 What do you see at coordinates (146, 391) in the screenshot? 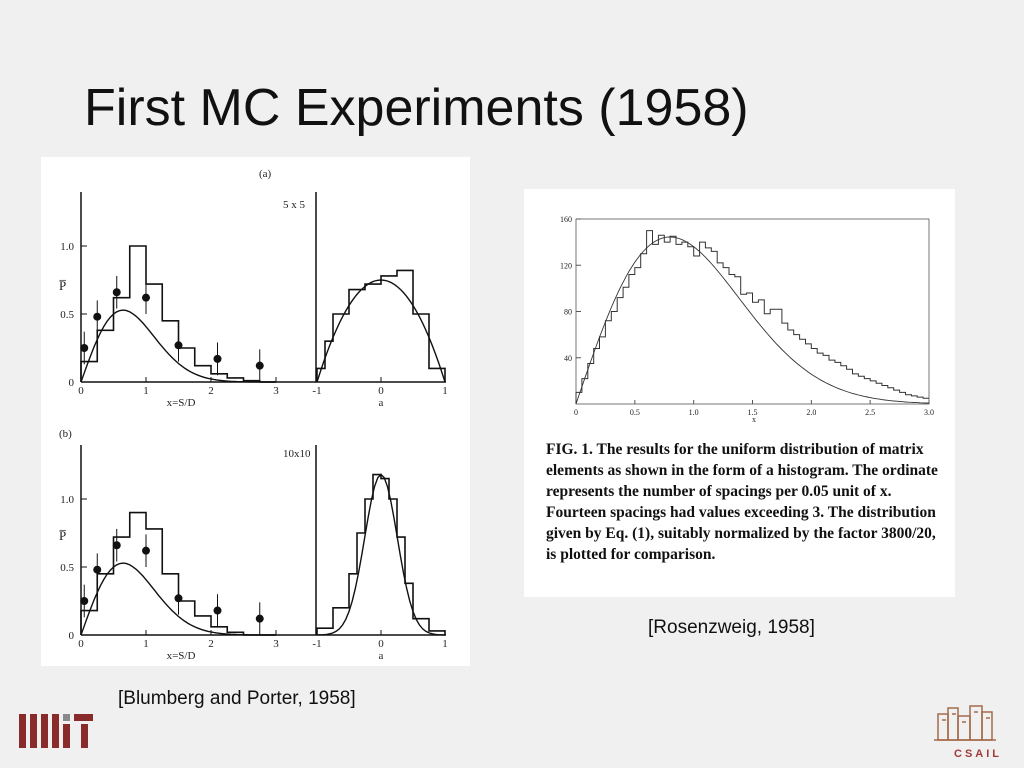
I see `panel-a-xtick-label: 1` at bounding box center [146, 391].